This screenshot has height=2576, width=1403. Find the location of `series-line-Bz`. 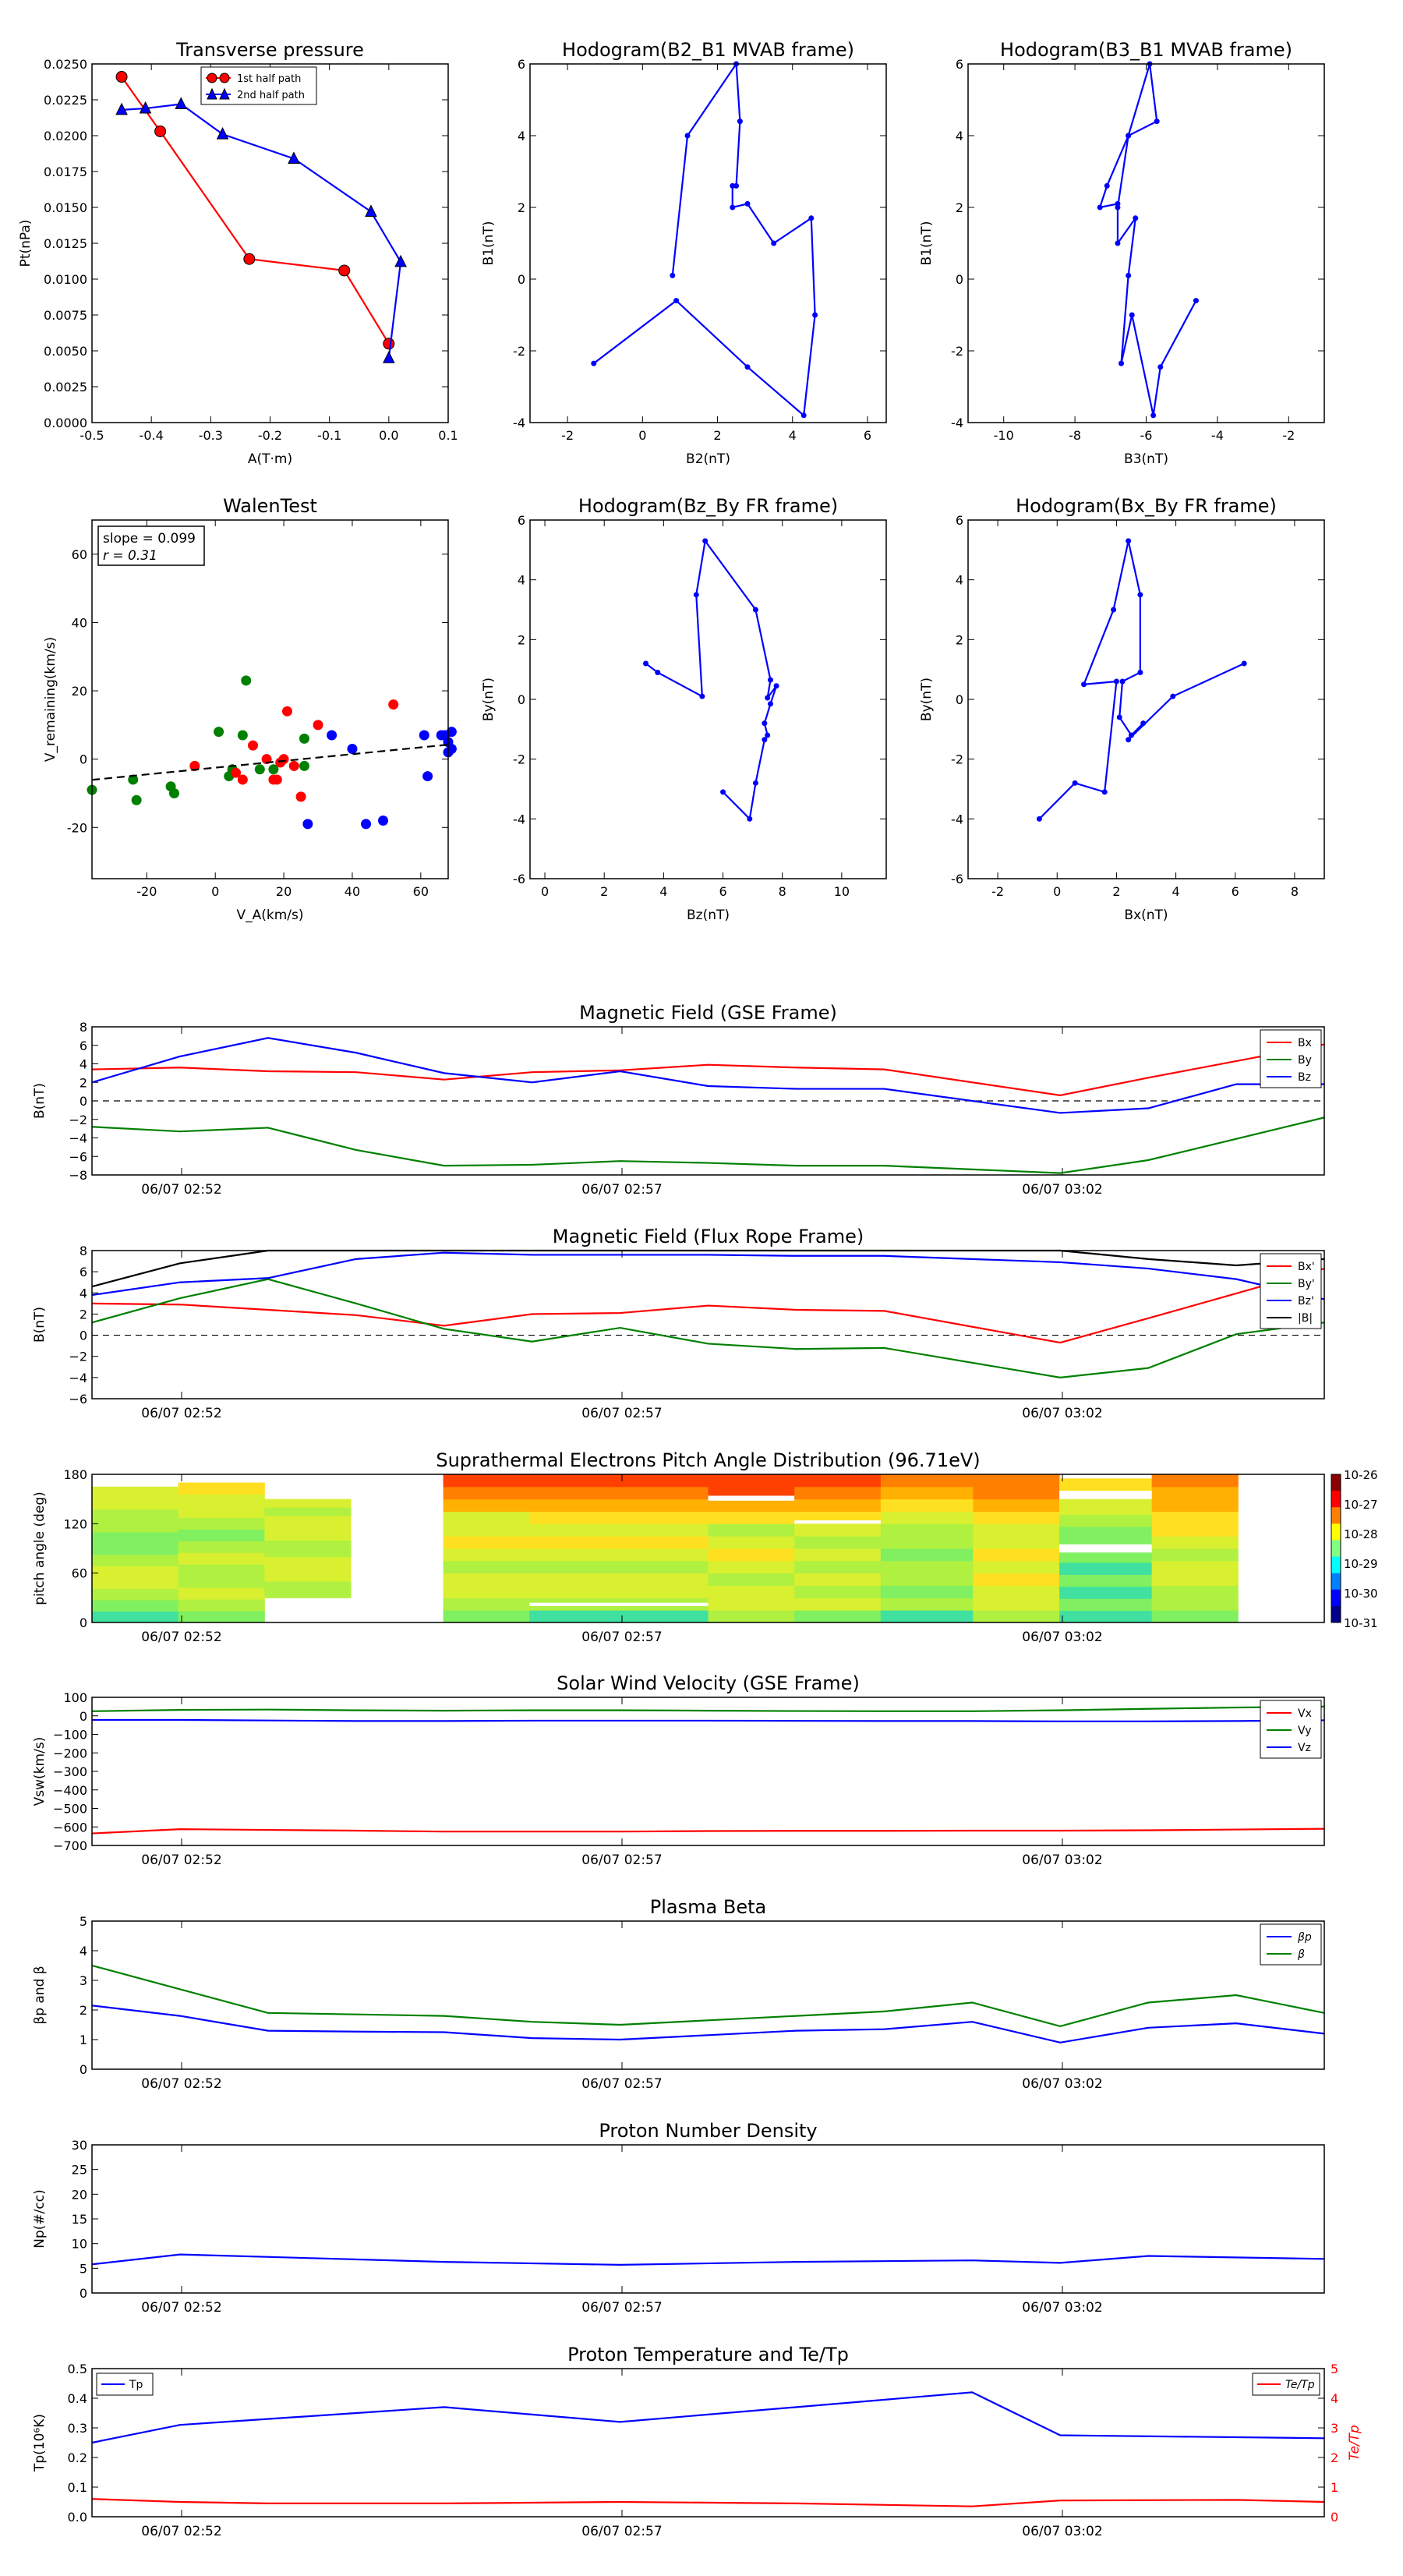

series-line-Bz is located at coordinates (707, 1075).